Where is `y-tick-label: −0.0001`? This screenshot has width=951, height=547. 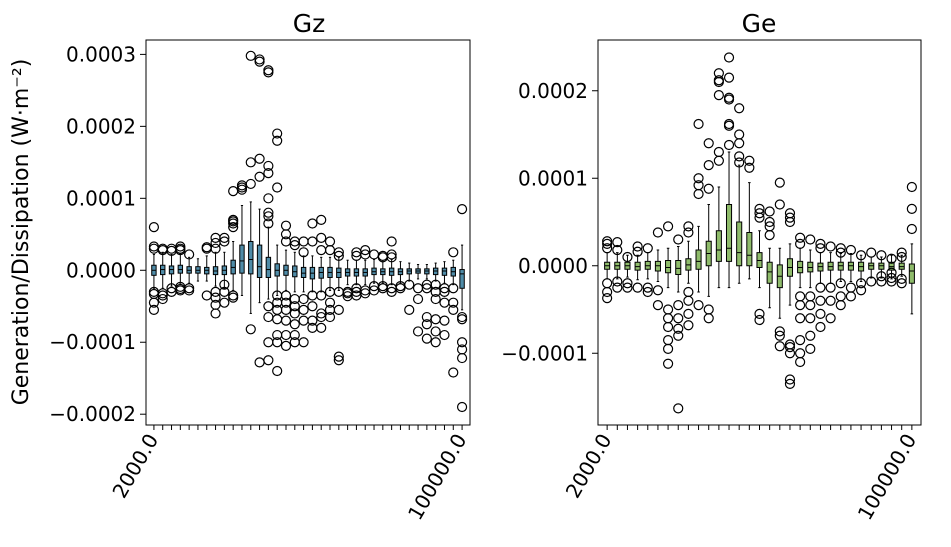 y-tick-label: −0.0001 is located at coordinates (92, 342).